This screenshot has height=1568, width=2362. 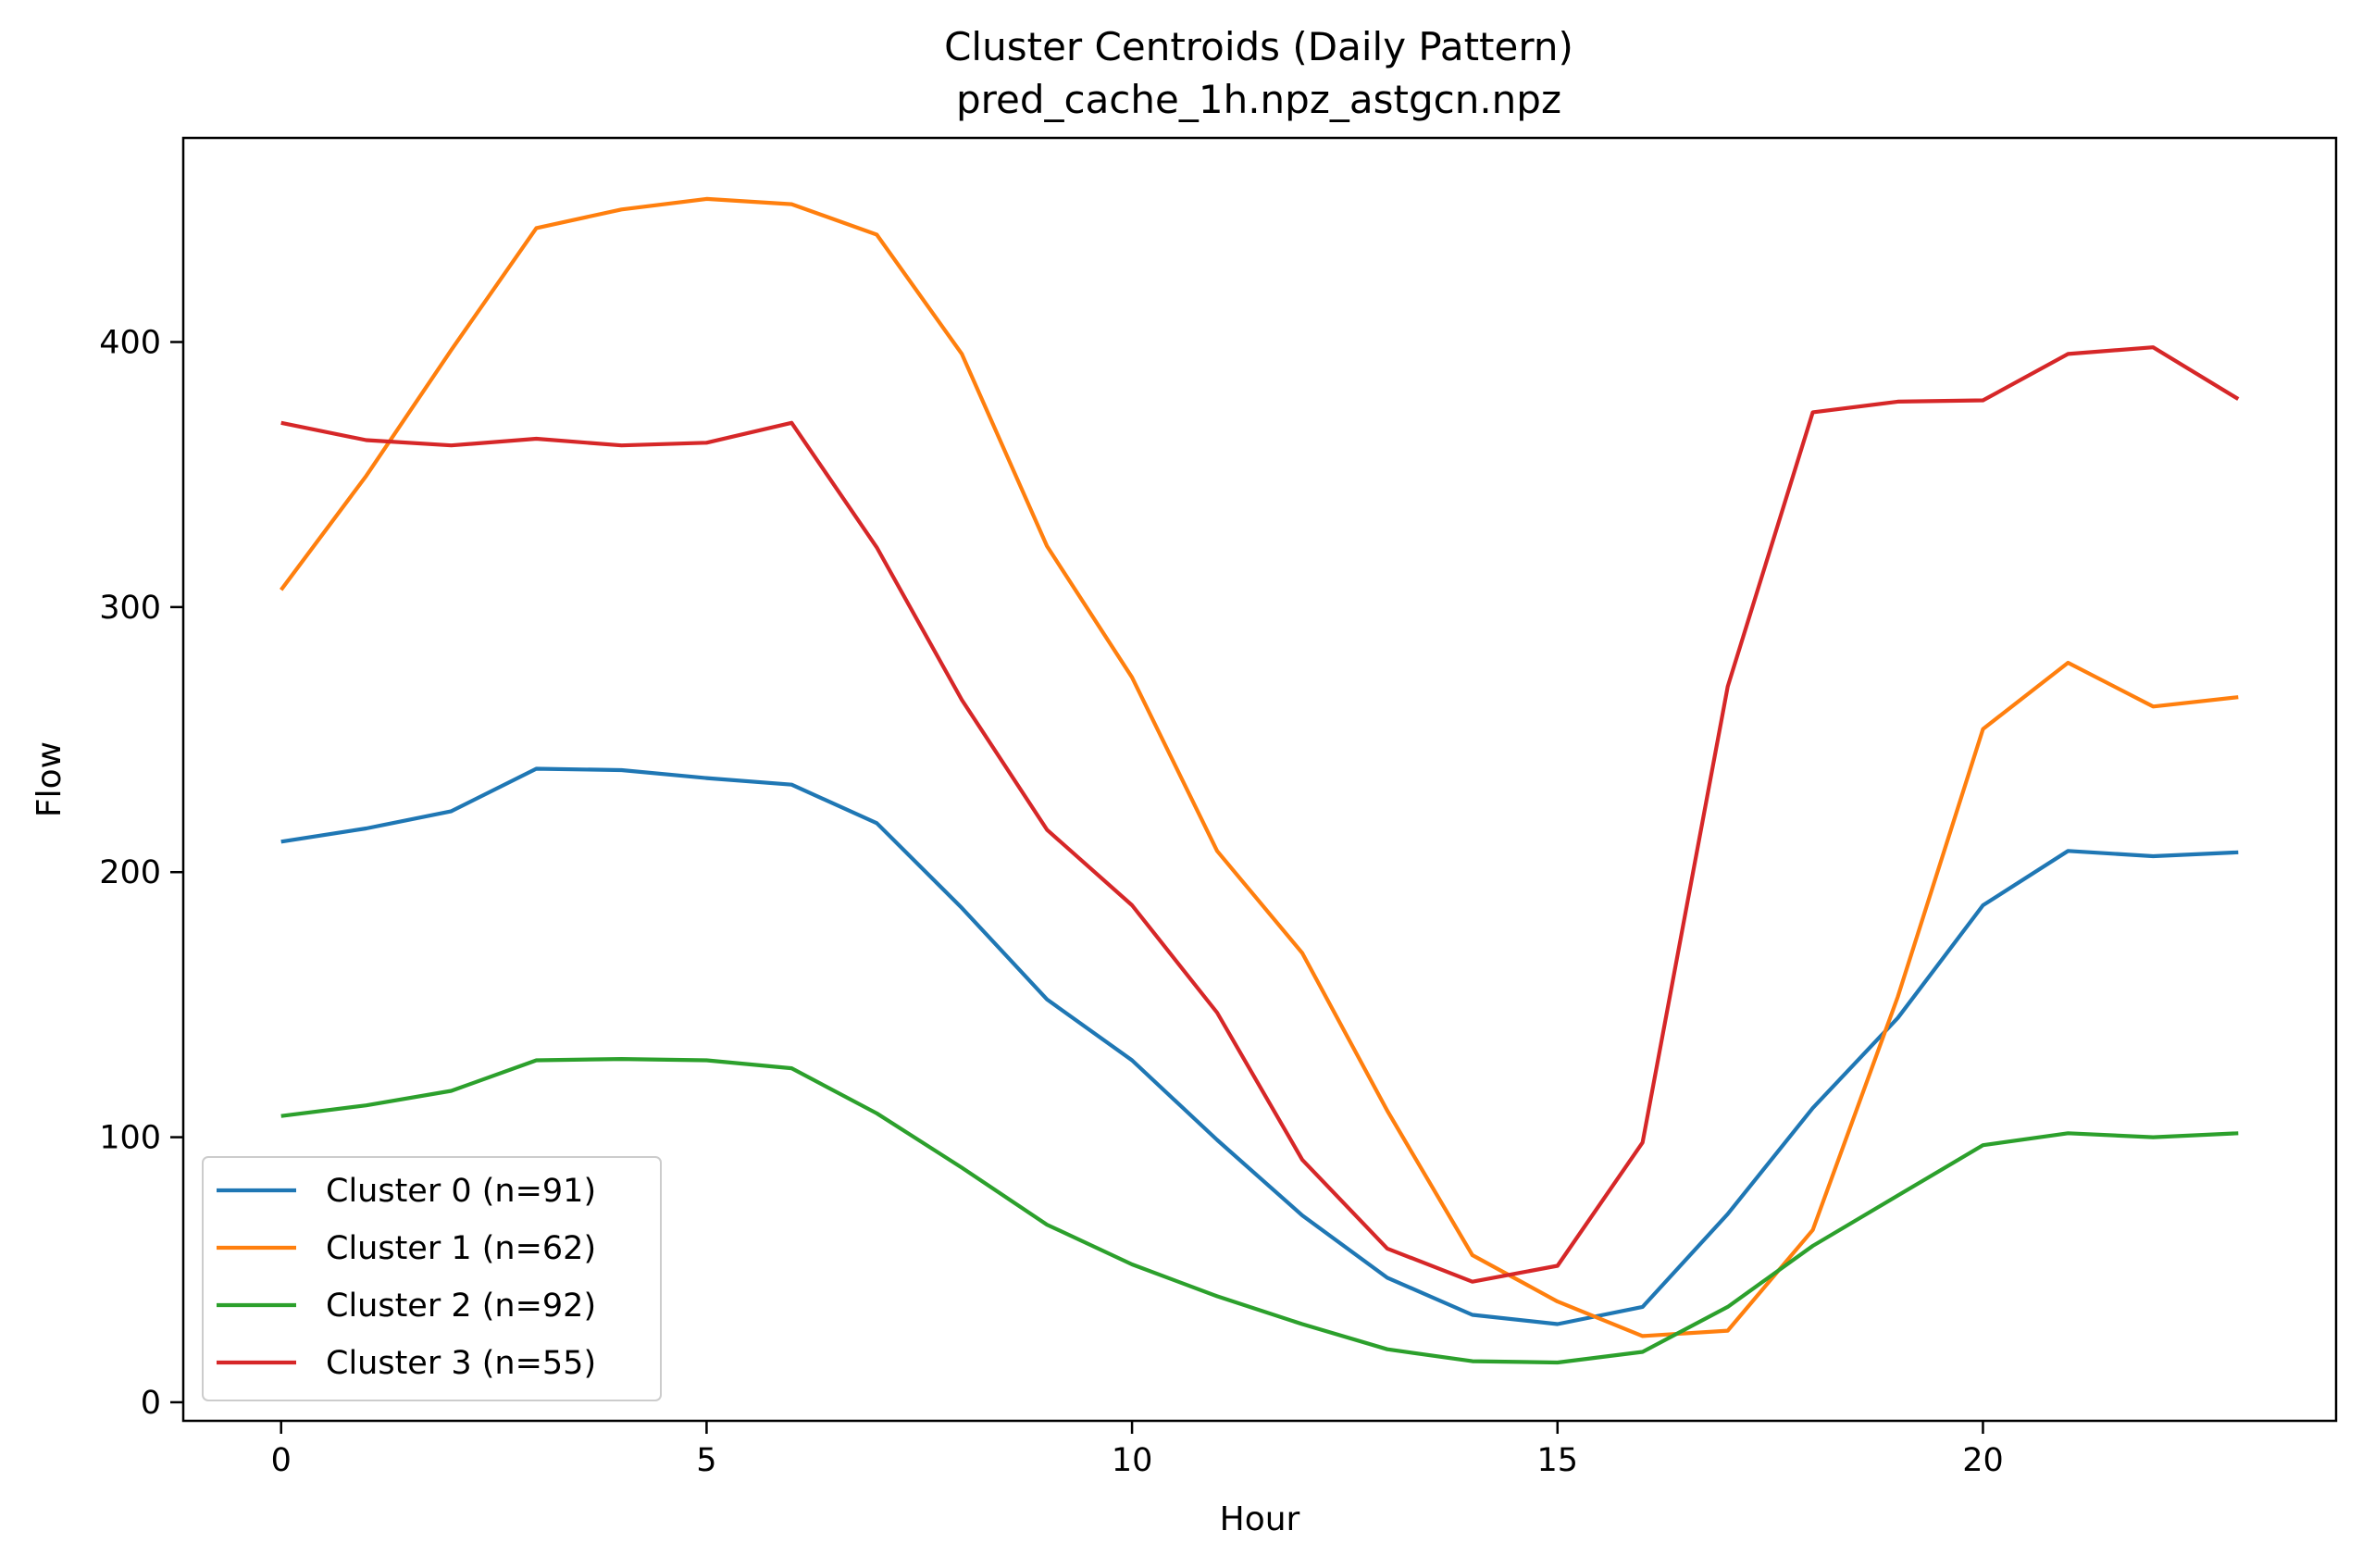 What do you see at coordinates (1558, 1460) in the screenshot?
I see `x-tick-label: 15` at bounding box center [1558, 1460].